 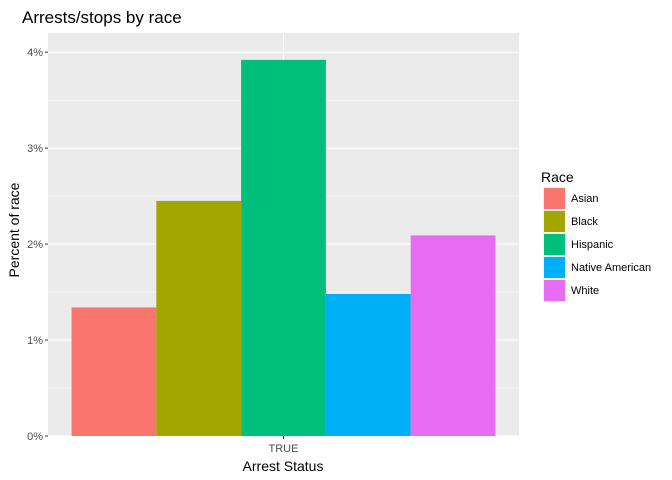 I want to click on y-tick-label: 0%, so click(x=35, y=437).